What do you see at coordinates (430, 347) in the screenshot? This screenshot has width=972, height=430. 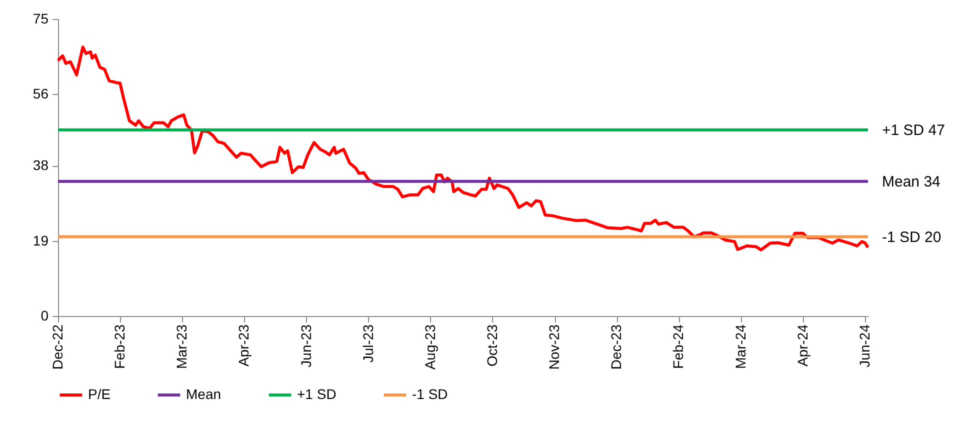 I see `x-tick-label: Aug-23` at bounding box center [430, 347].